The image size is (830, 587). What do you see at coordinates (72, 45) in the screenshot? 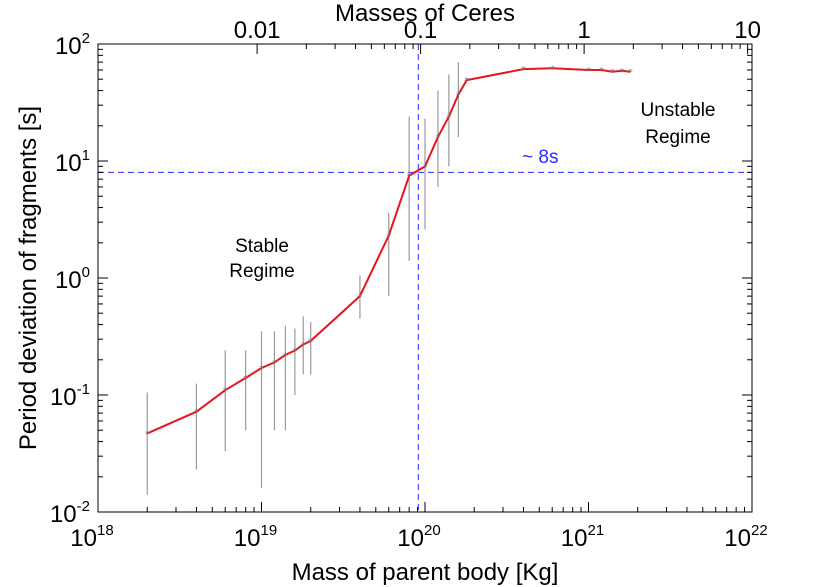
I see `y-tick-label: 10²` at bounding box center [72, 45].